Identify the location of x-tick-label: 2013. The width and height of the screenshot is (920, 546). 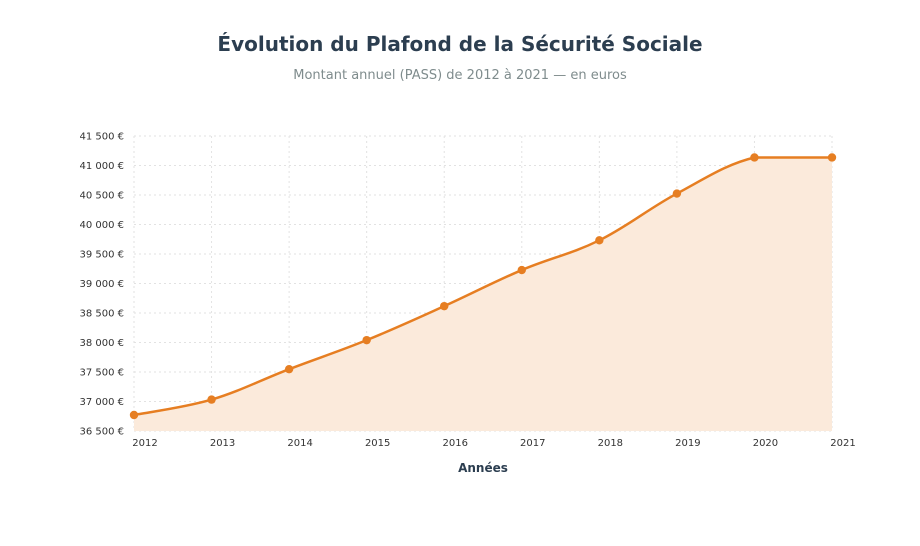
(222, 443).